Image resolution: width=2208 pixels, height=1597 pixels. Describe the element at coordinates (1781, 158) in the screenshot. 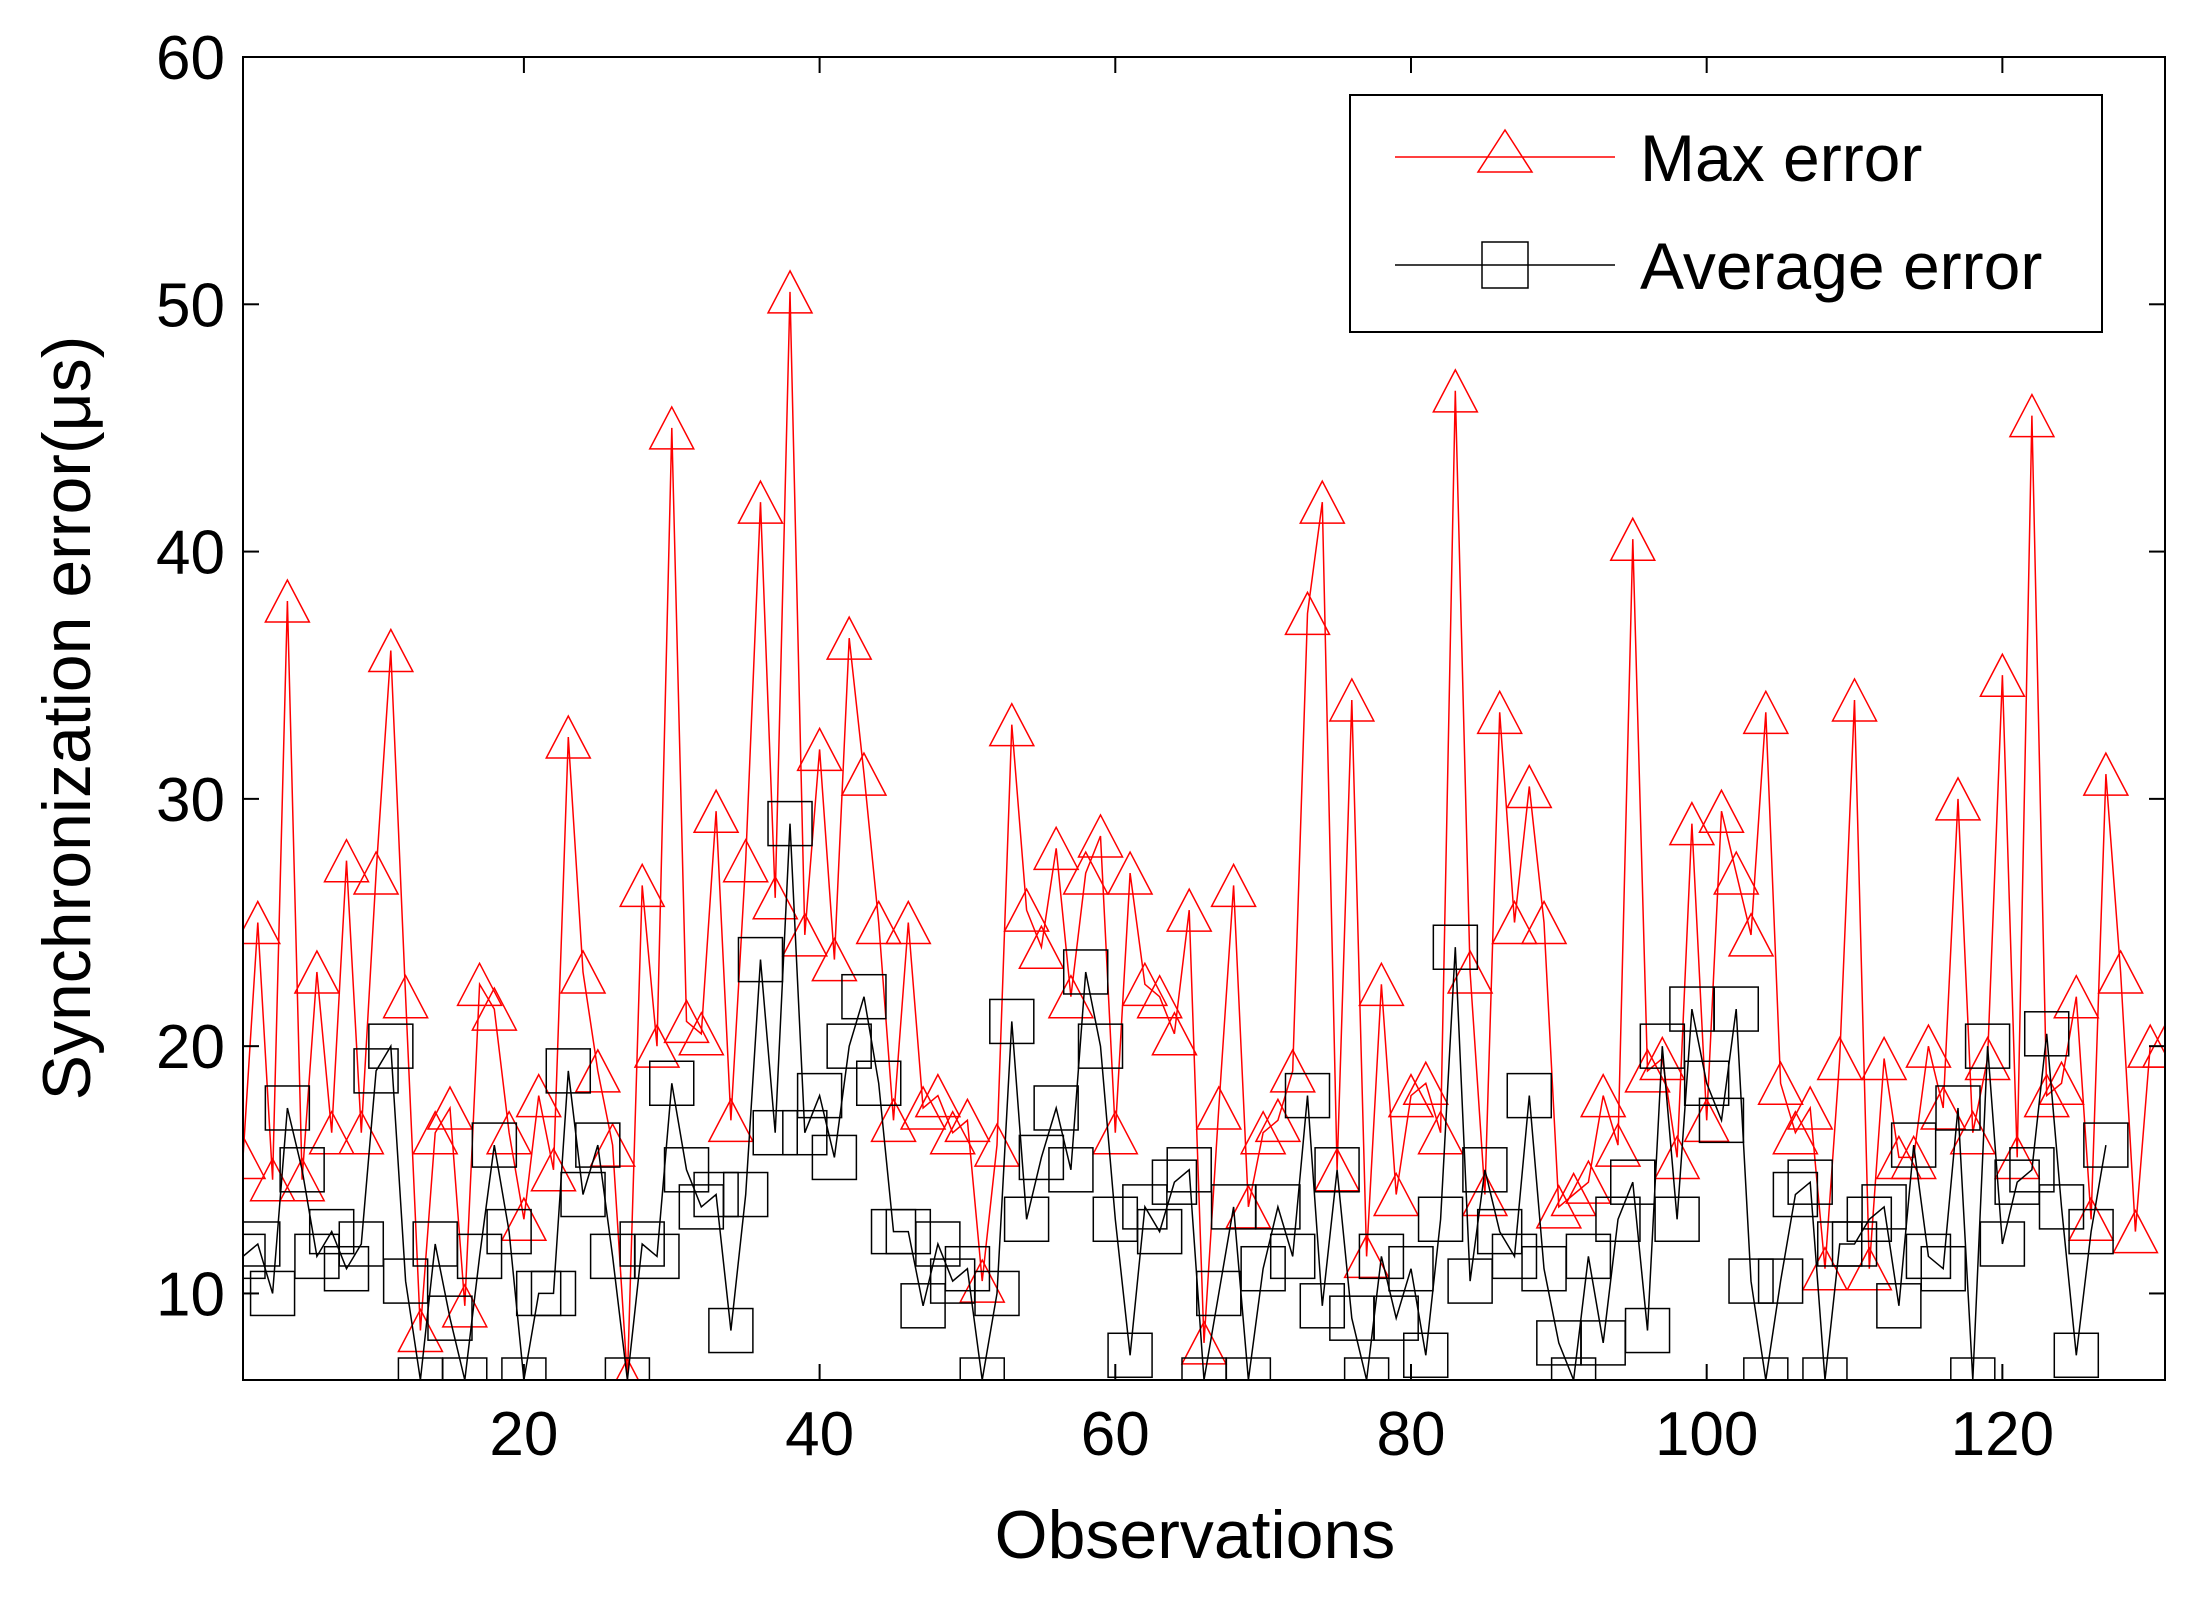

I see `legend-label-max: Max error` at that location.